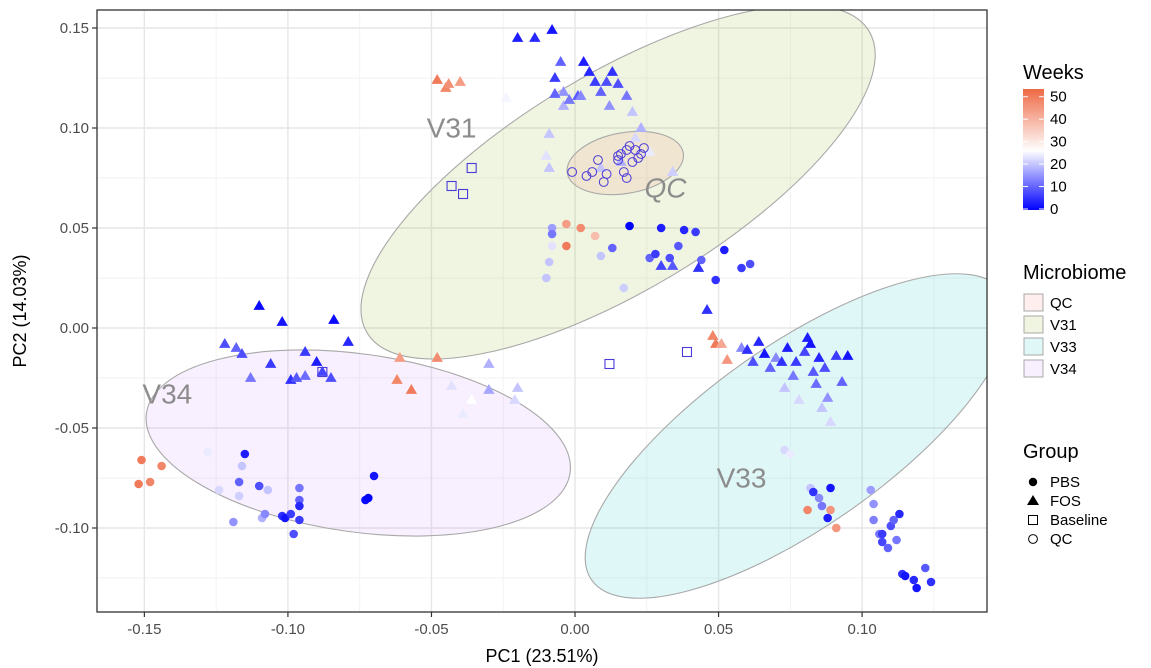 Image resolution: width=1151 pixels, height=668 pixels. Describe the element at coordinates (1061, 539) in the screenshot. I see `group-legend-label: QC` at that location.